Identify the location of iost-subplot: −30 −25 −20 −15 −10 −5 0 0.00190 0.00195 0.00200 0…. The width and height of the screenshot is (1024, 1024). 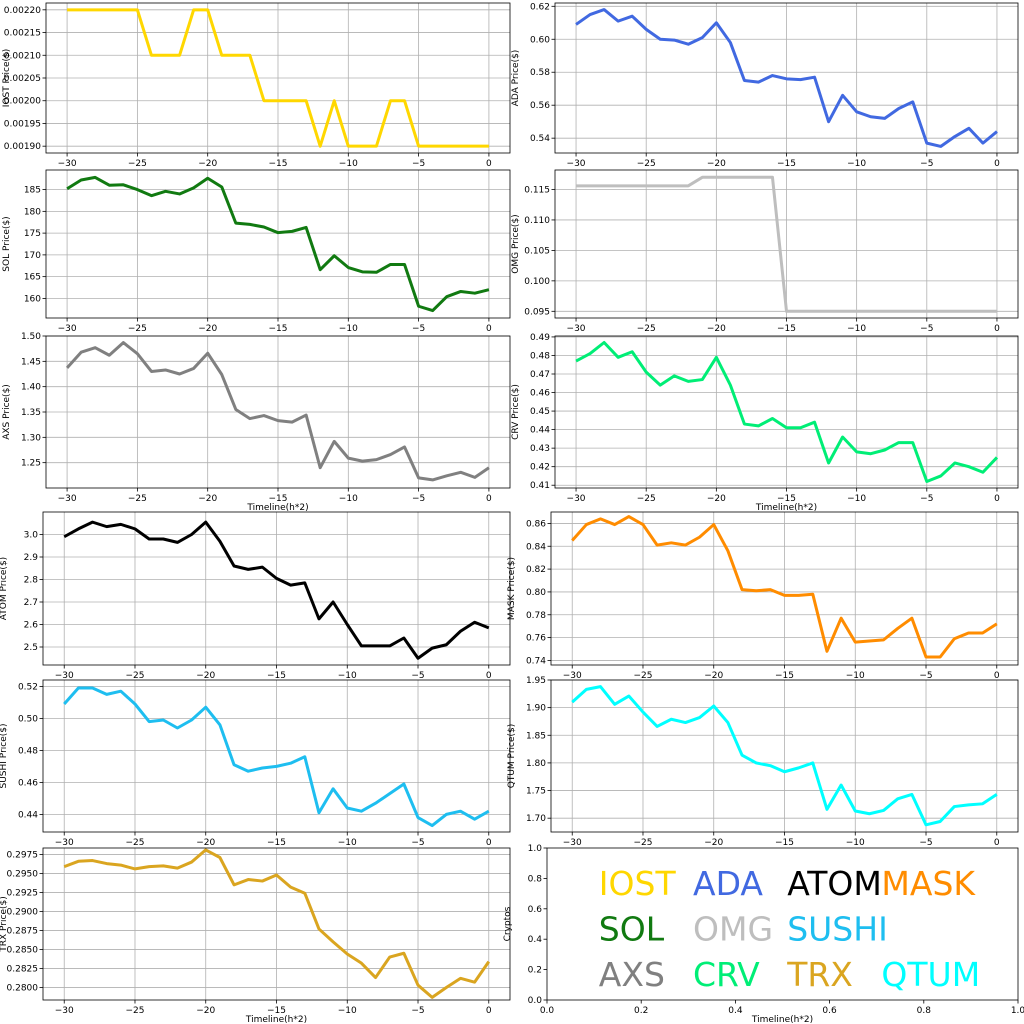
(256, 85).